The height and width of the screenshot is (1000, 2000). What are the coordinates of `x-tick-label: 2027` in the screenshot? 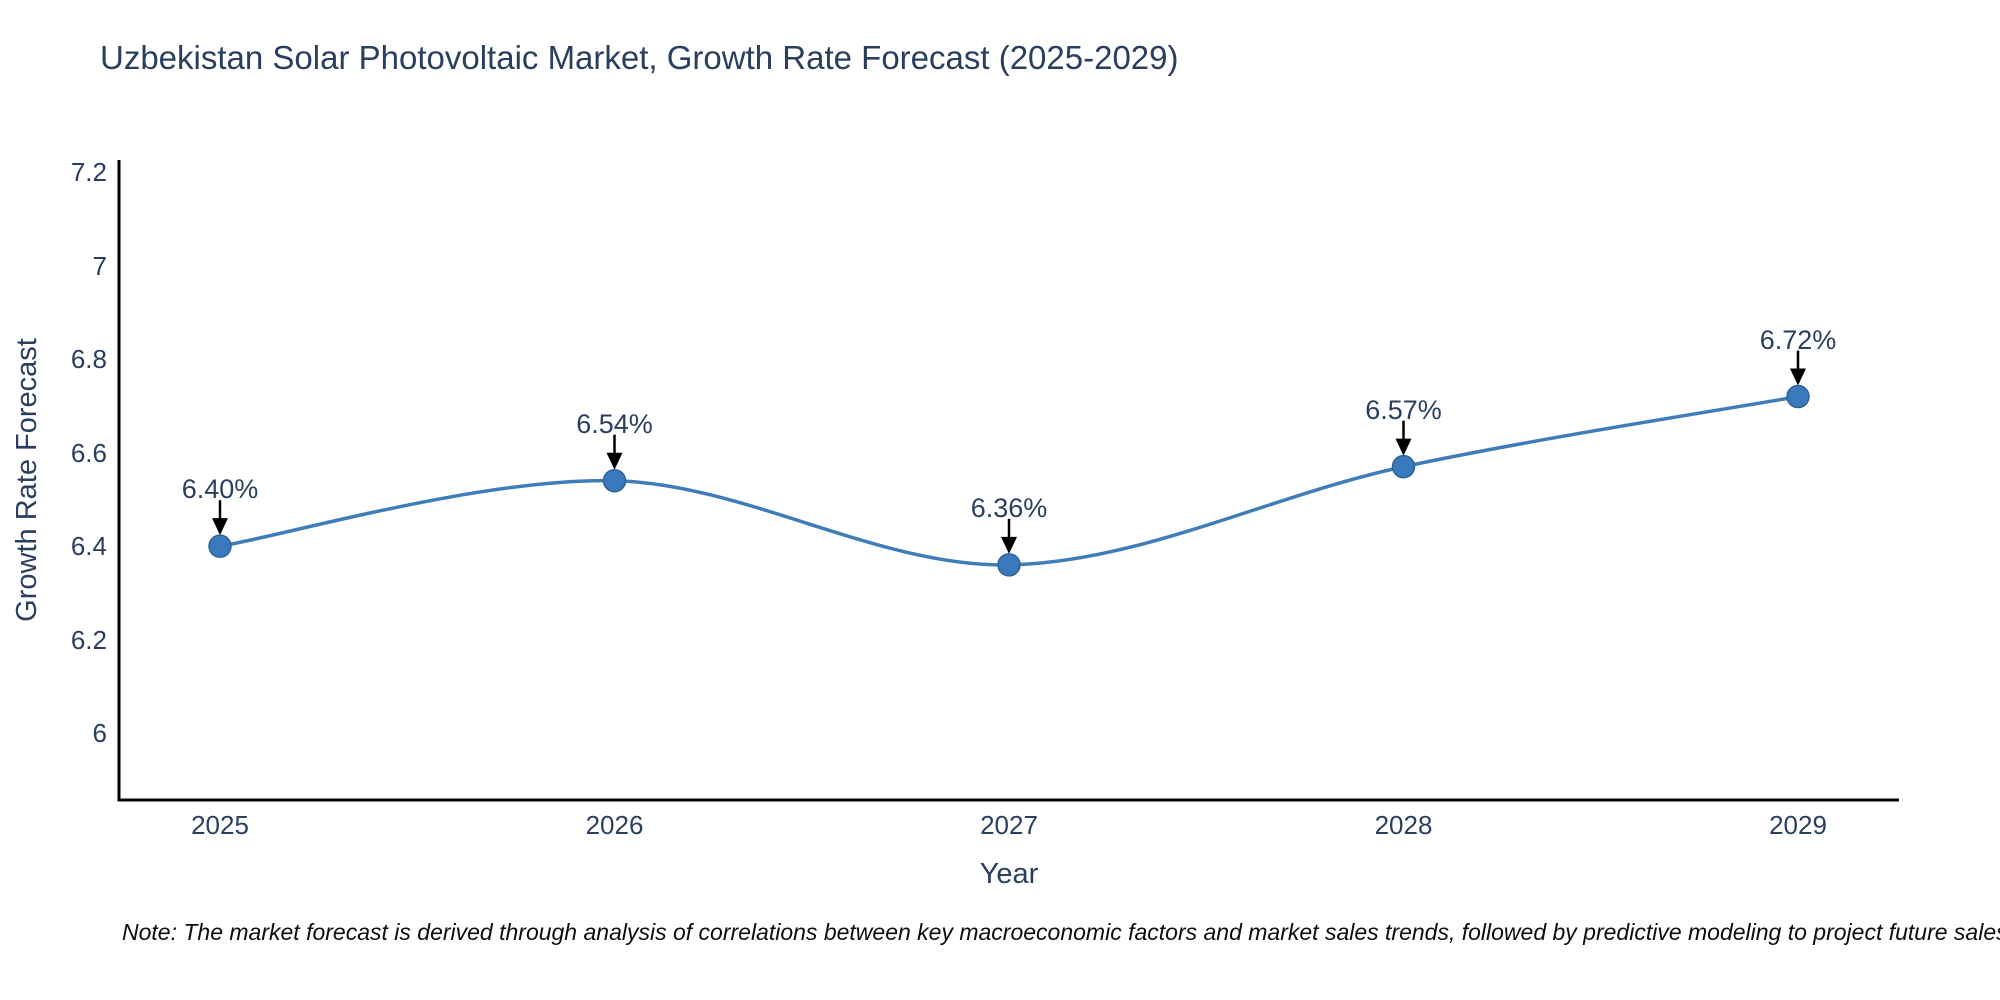 It's located at (1009, 825).